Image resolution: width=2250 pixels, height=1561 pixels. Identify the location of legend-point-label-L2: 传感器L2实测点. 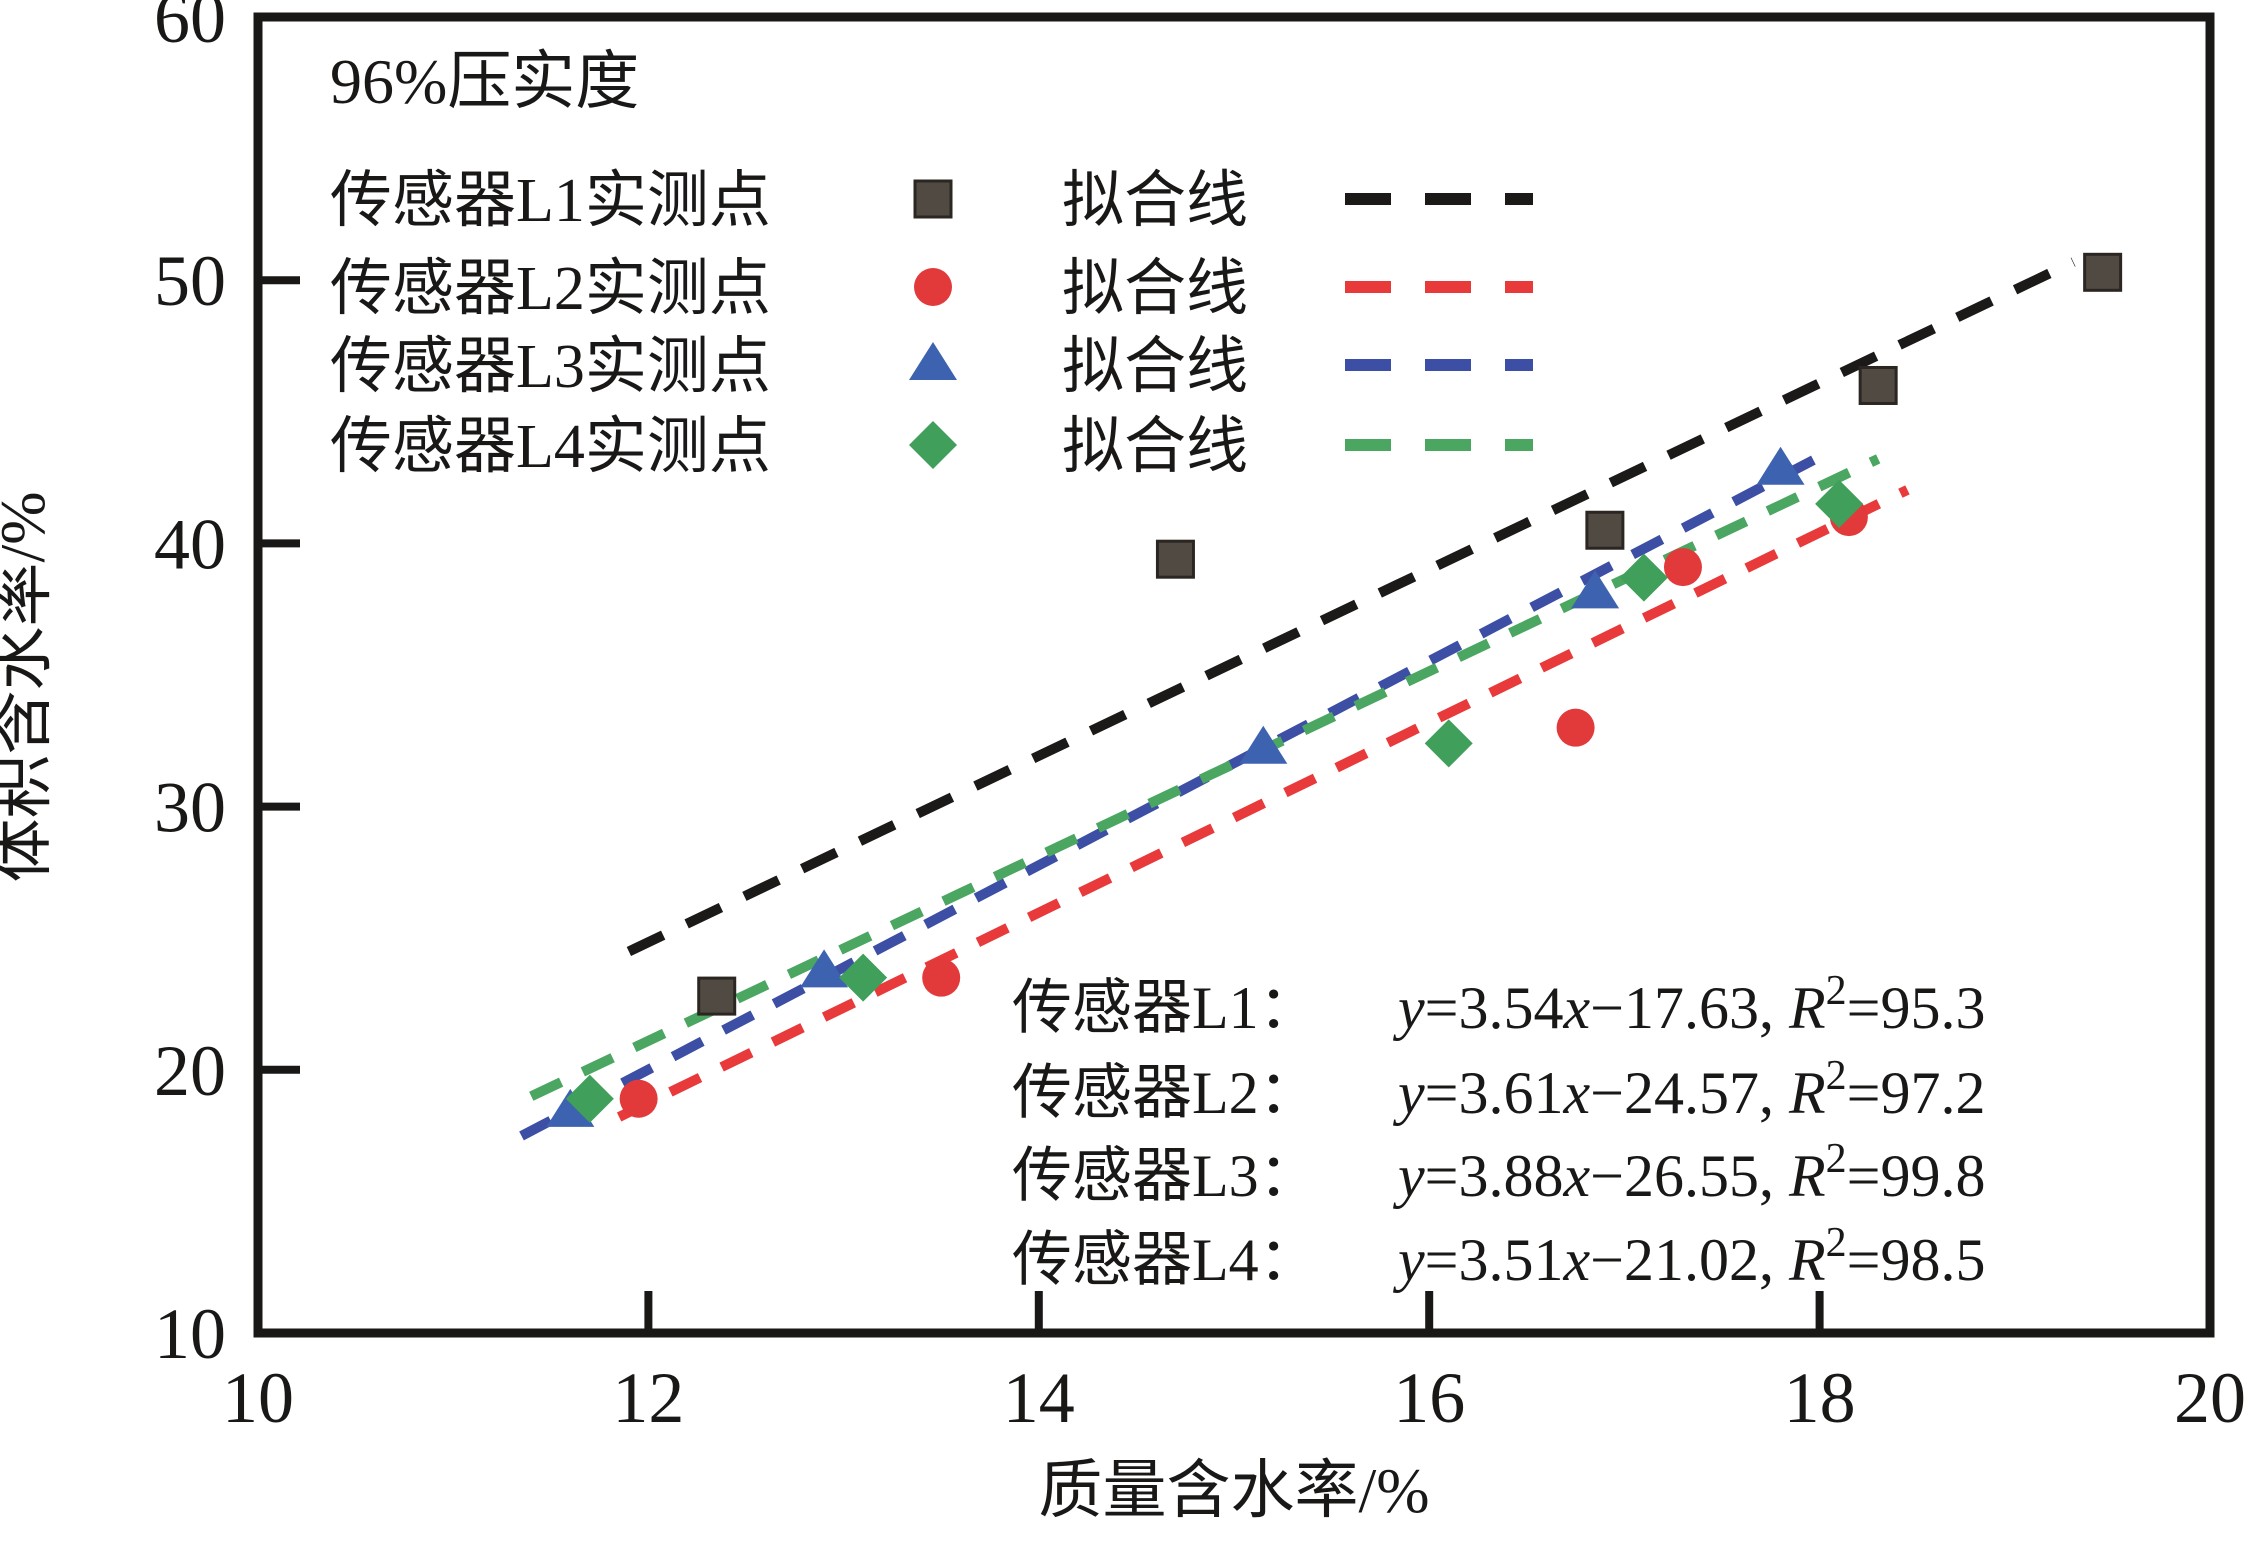
(550, 289).